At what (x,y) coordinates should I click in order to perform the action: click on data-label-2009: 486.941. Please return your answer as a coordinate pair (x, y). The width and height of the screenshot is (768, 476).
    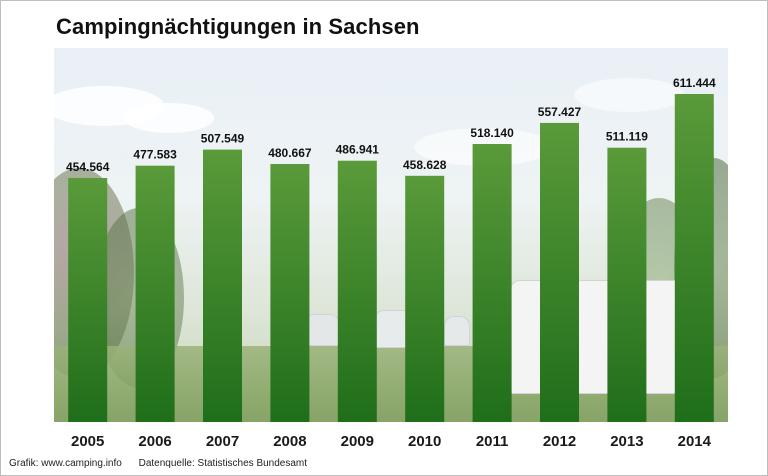
    Looking at the image, I should click on (358, 150).